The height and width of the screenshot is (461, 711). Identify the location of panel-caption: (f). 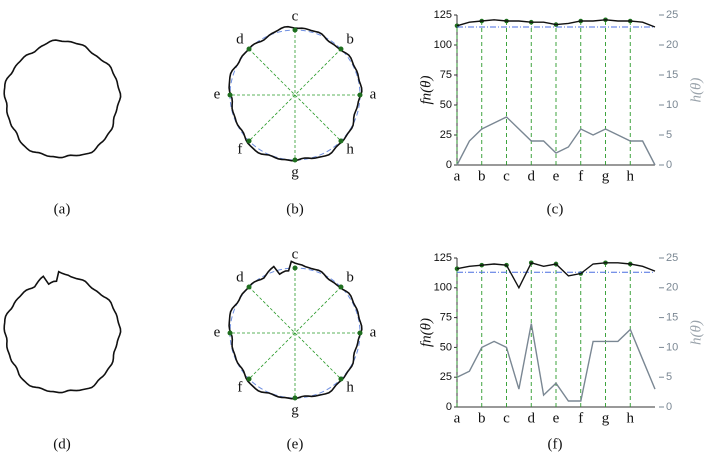
(555, 444).